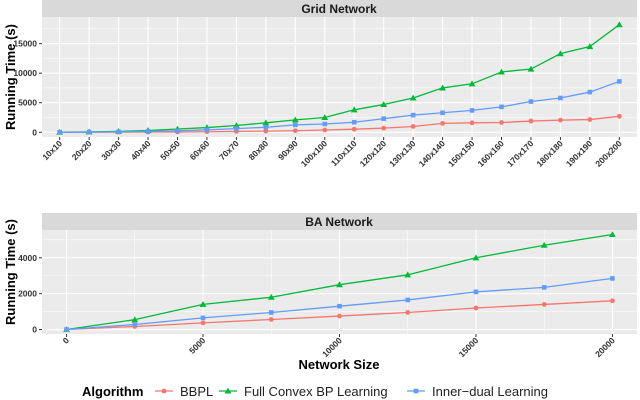 The height and width of the screenshot is (400, 640). I want to click on legend-label: Inner−dual Learning, so click(490, 391).